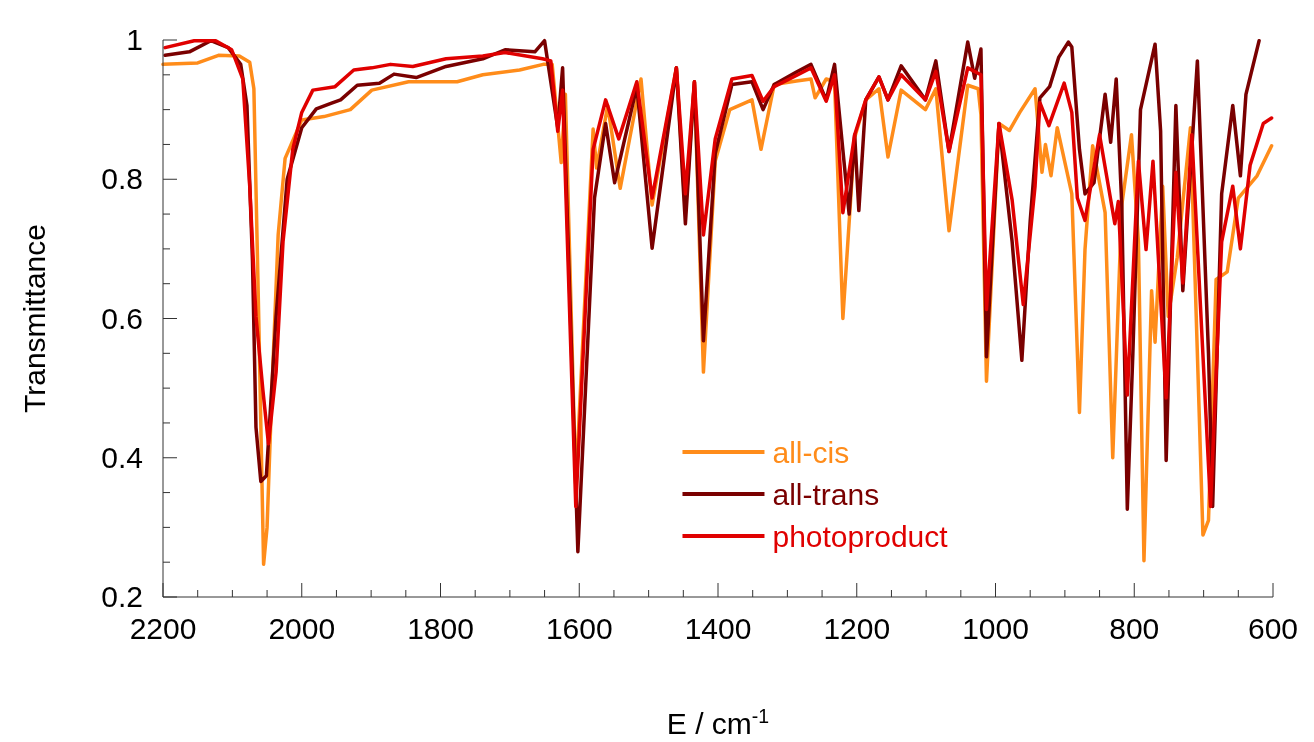 This screenshot has height=742, width=1314. What do you see at coordinates (579, 628) in the screenshot?
I see `x-tick-label: 1600` at bounding box center [579, 628].